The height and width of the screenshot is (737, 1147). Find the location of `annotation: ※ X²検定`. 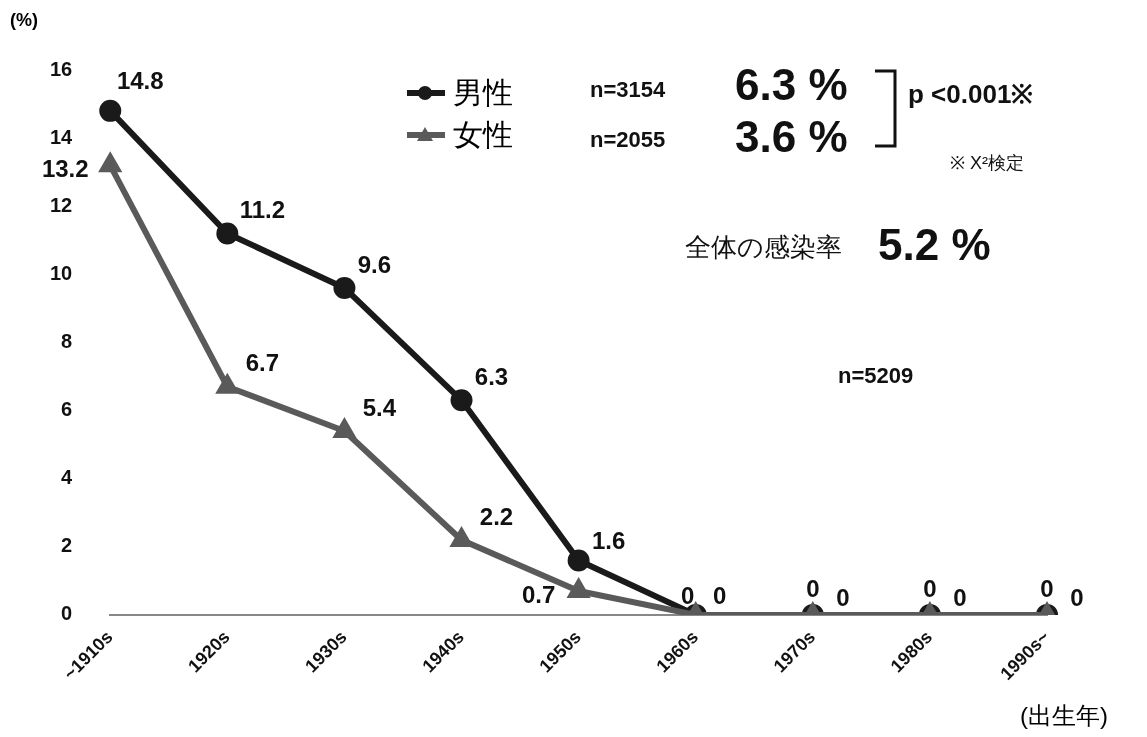

annotation: ※ X²検定 is located at coordinates (987, 163).